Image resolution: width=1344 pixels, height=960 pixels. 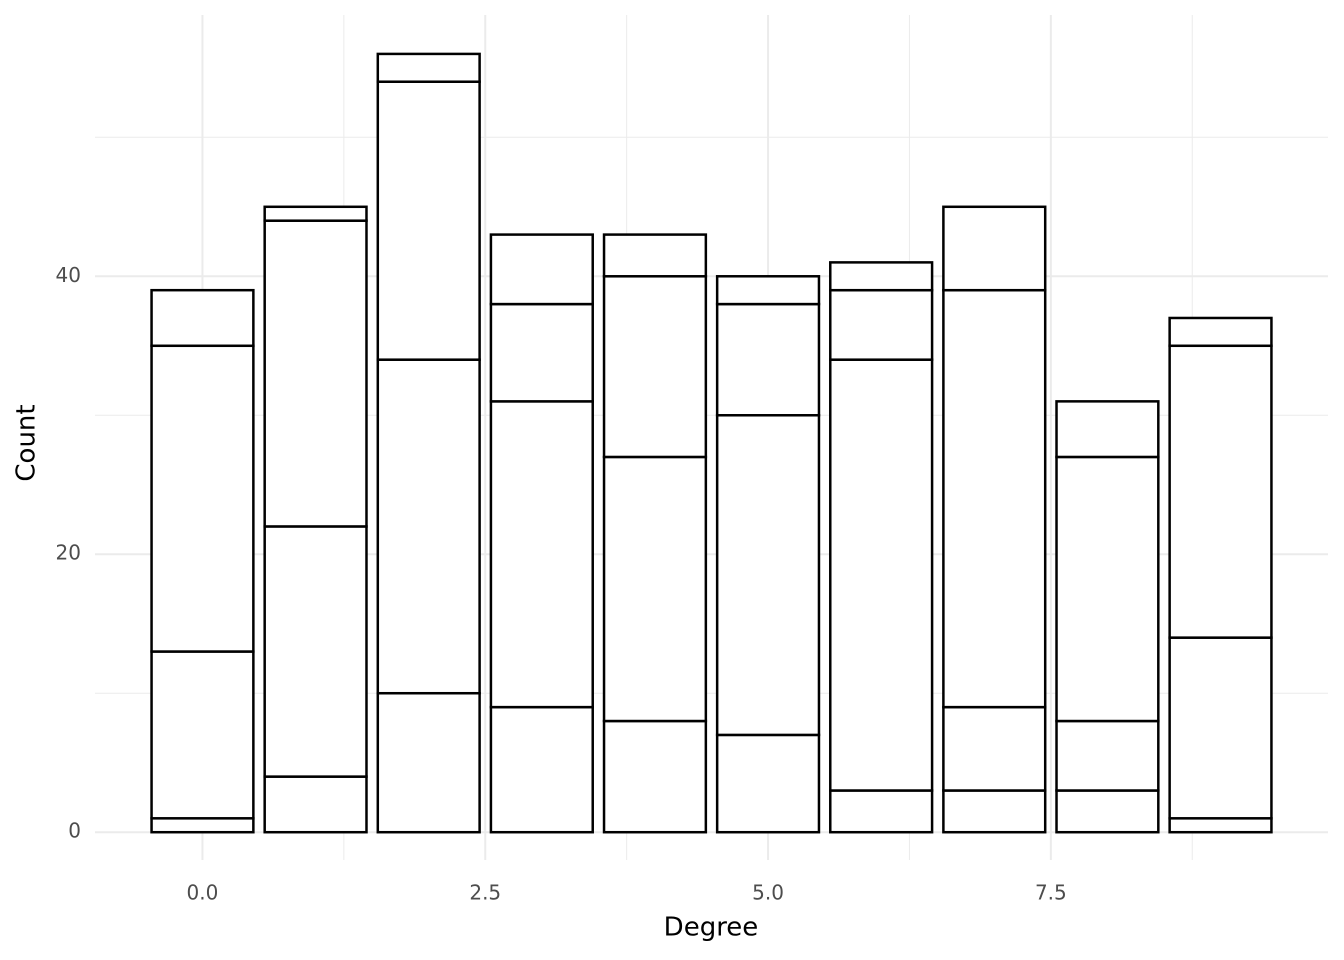 What do you see at coordinates (203, 893) in the screenshot?
I see `x-tick-label: 0.0` at bounding box center [203, 893].